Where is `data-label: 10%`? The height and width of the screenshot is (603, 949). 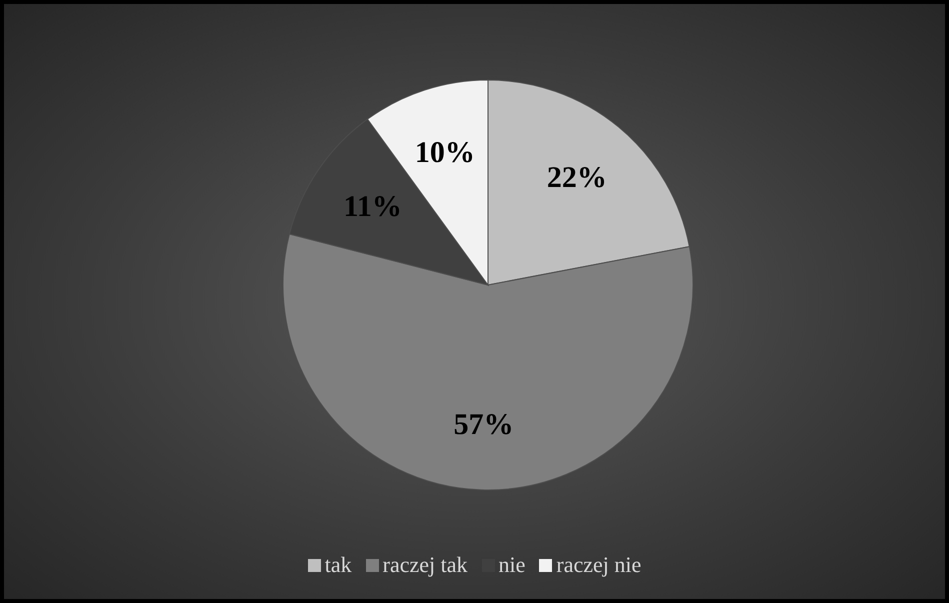 data-label: 10% is located at coordinates (444, 152).